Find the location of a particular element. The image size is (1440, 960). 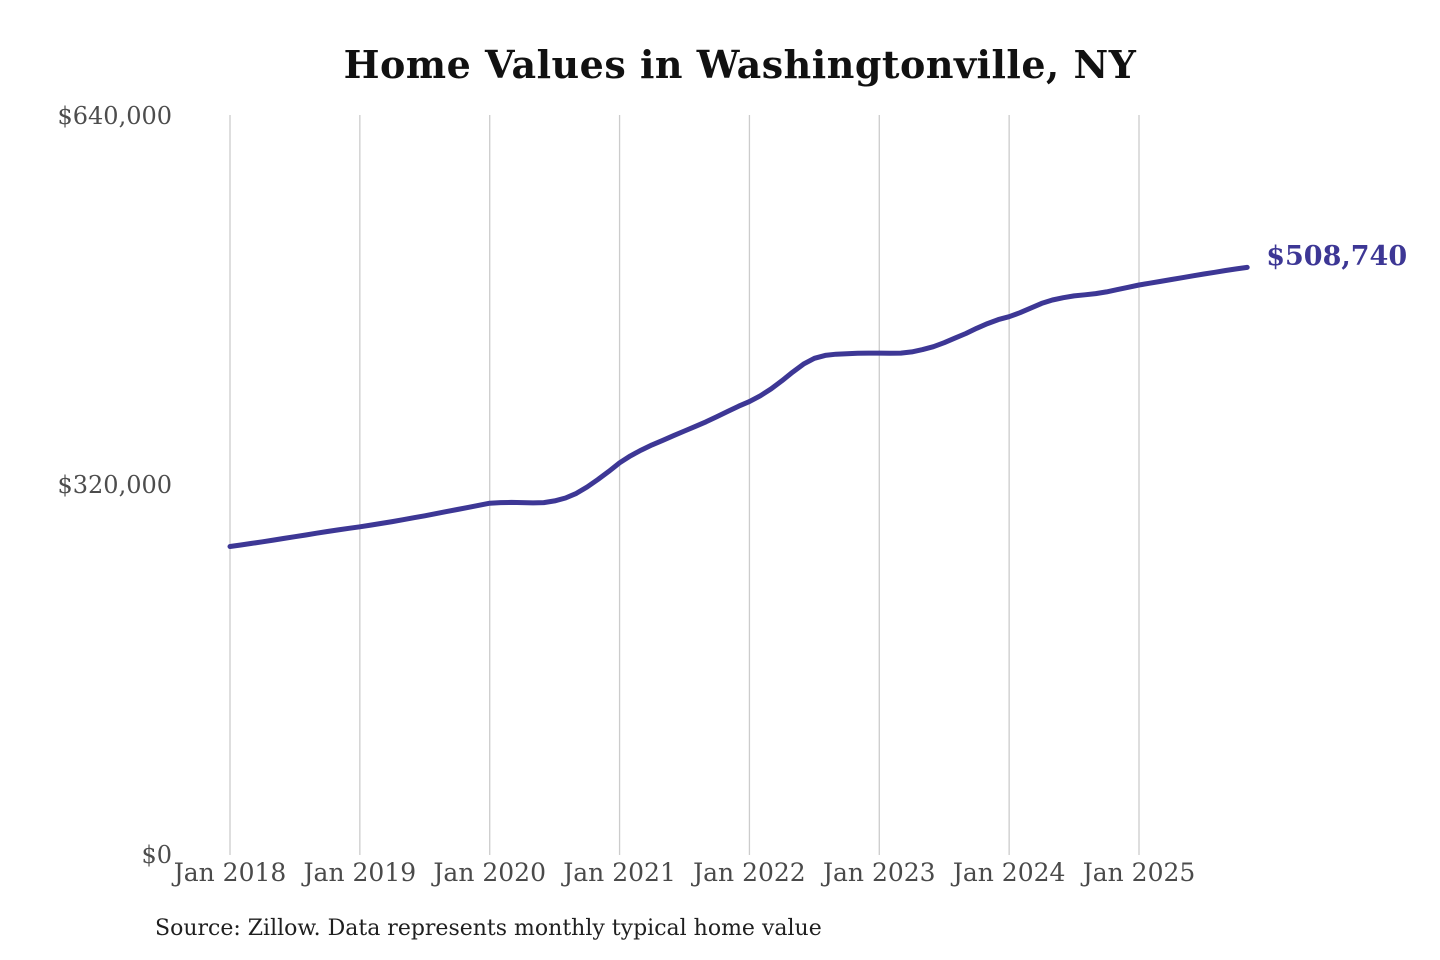

x-tick-label: Jan 2025 is located at coordinates (1139, 872).